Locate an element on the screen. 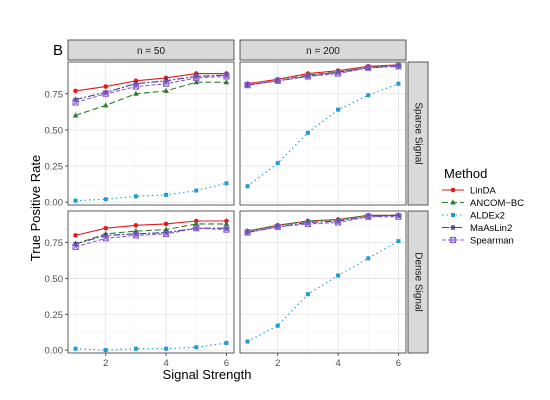  facet-panel is located at coordinates (323, 133).